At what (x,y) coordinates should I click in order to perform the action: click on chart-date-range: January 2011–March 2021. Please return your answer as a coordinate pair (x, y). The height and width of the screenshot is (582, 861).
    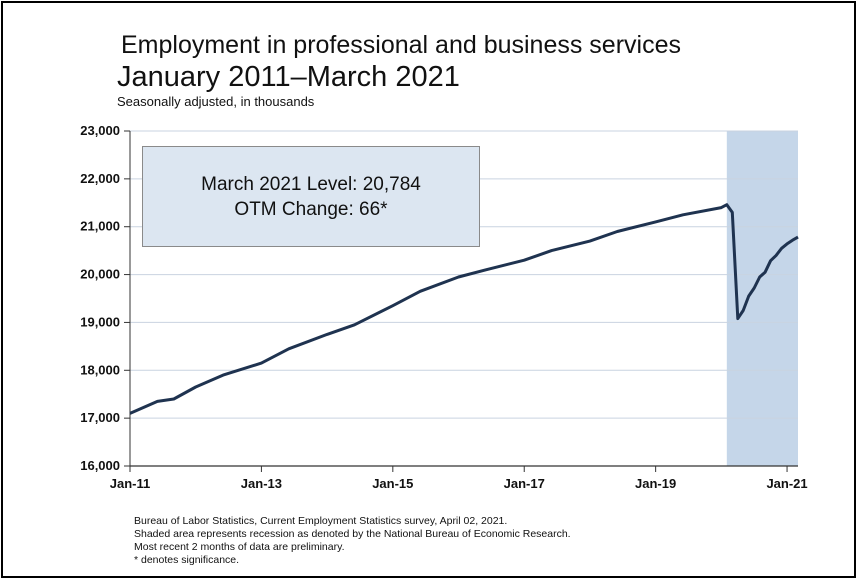
    Looking at the image, I should click on (288, 77).